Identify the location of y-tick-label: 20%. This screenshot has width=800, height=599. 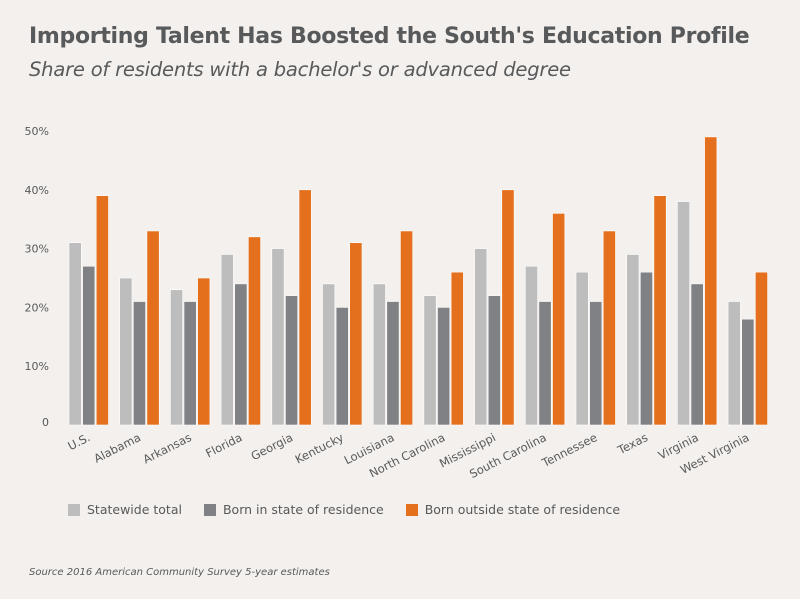
(37, 307).